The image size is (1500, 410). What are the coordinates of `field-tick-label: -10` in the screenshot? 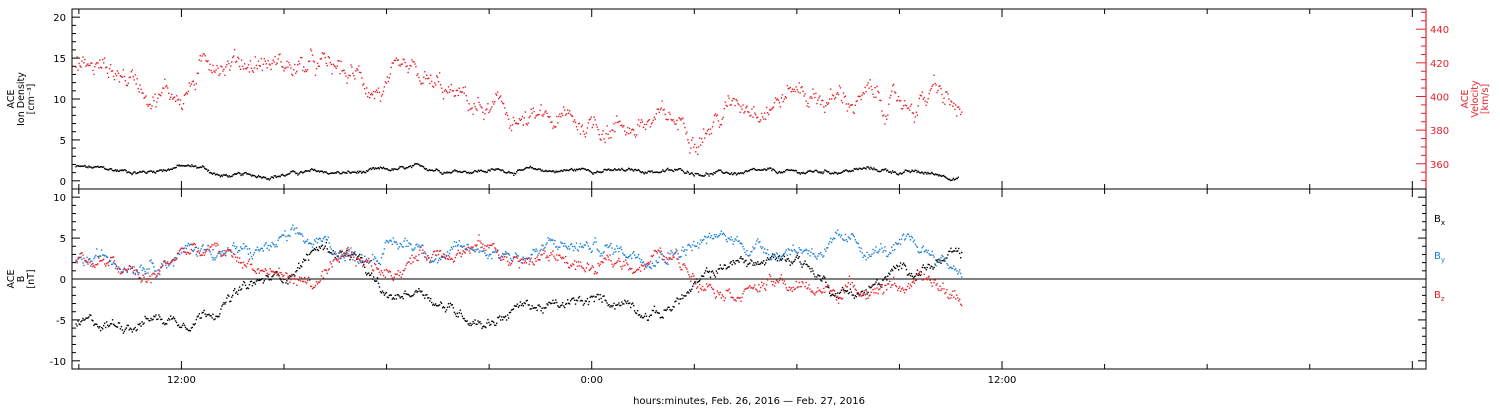 It's located at (58, 362).